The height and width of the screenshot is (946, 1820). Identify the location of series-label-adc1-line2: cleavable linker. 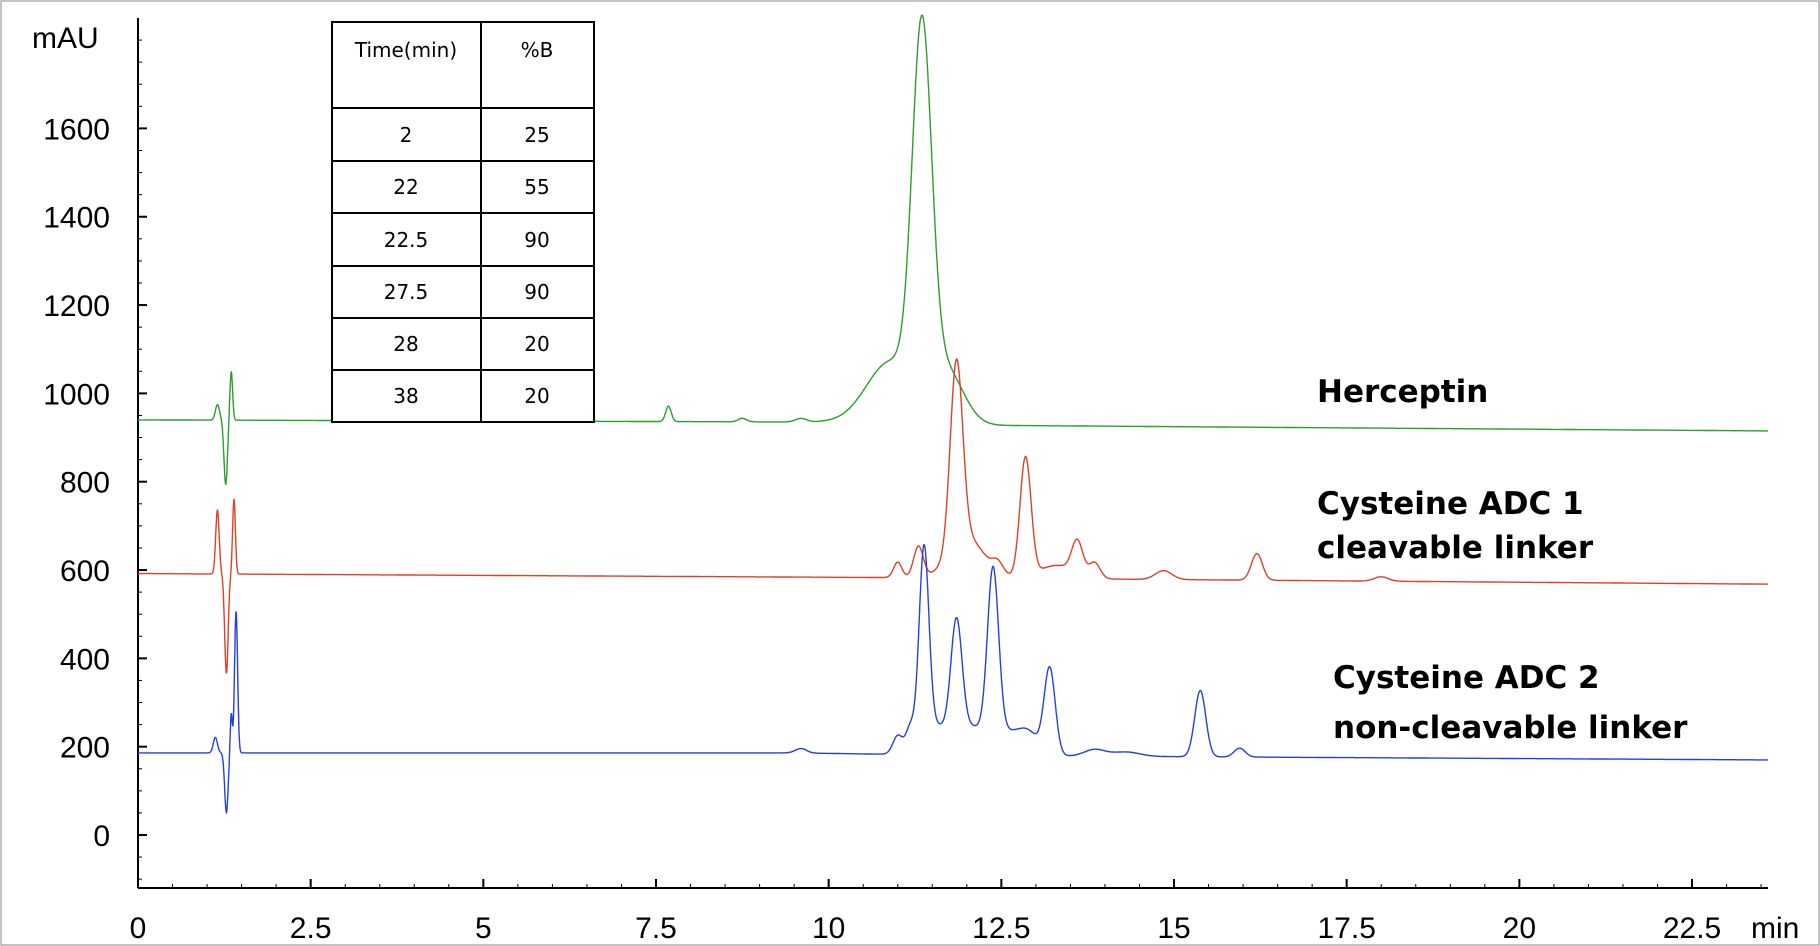
(1455, 548).